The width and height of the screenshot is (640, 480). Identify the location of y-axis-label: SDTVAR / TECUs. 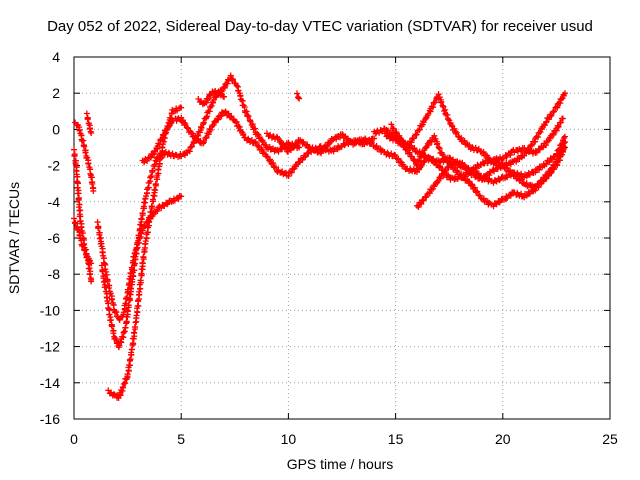
(14, 238).